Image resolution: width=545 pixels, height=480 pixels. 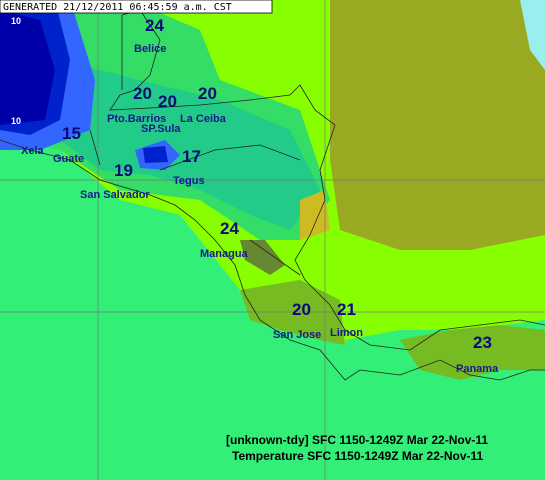 I want to click on city-label: Xela, so click(x=33, y=151).